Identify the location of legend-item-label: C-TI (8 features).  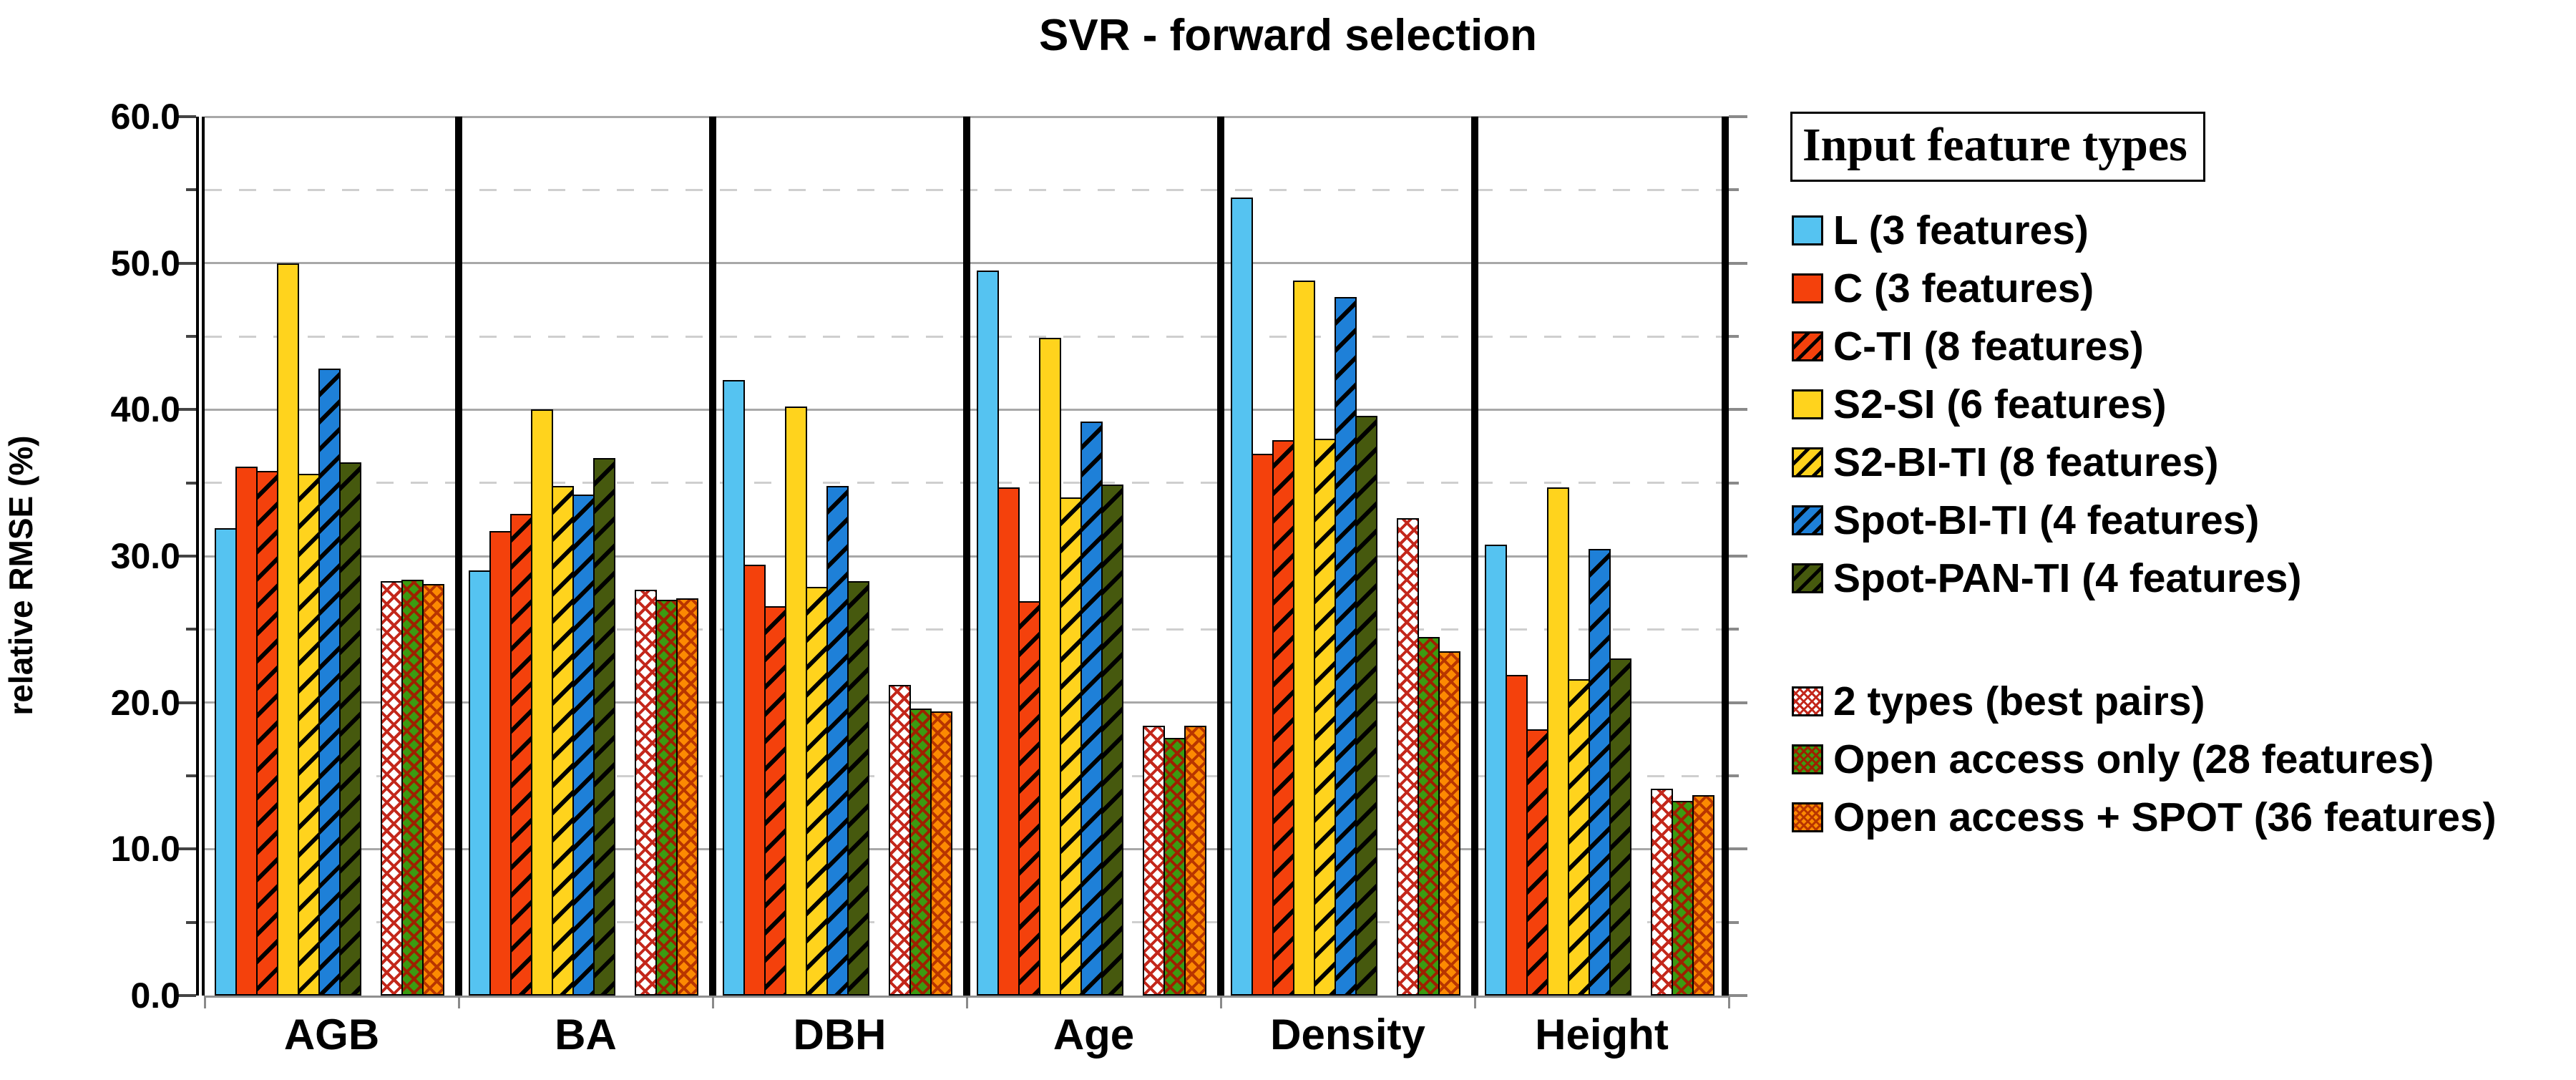
(1988, 346).